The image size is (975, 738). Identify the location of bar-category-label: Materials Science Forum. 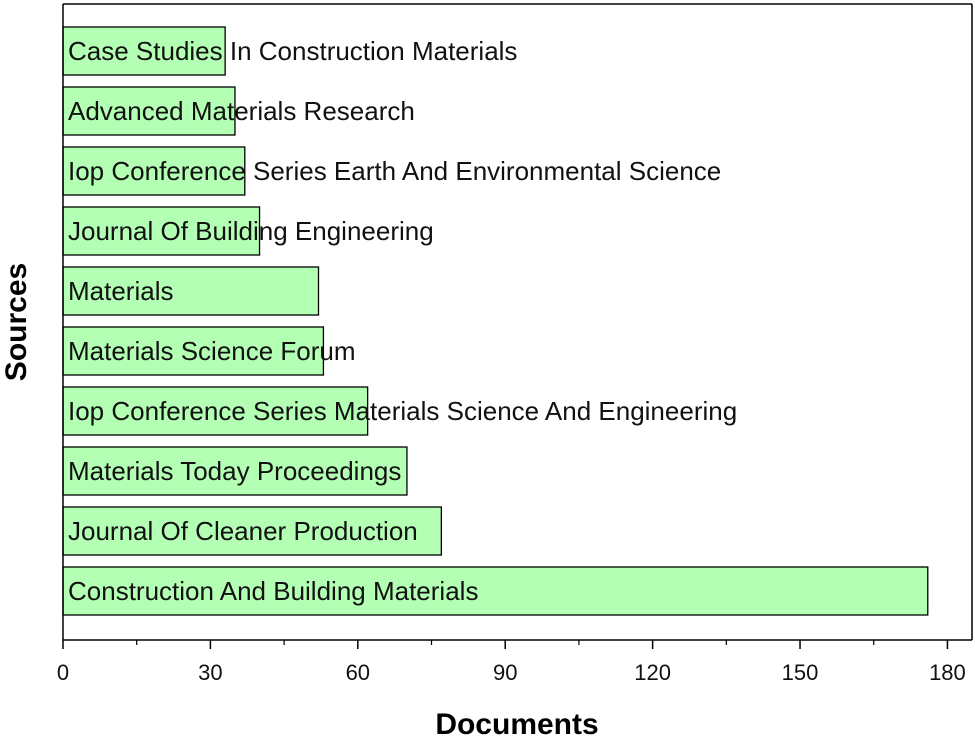
(212, 351).